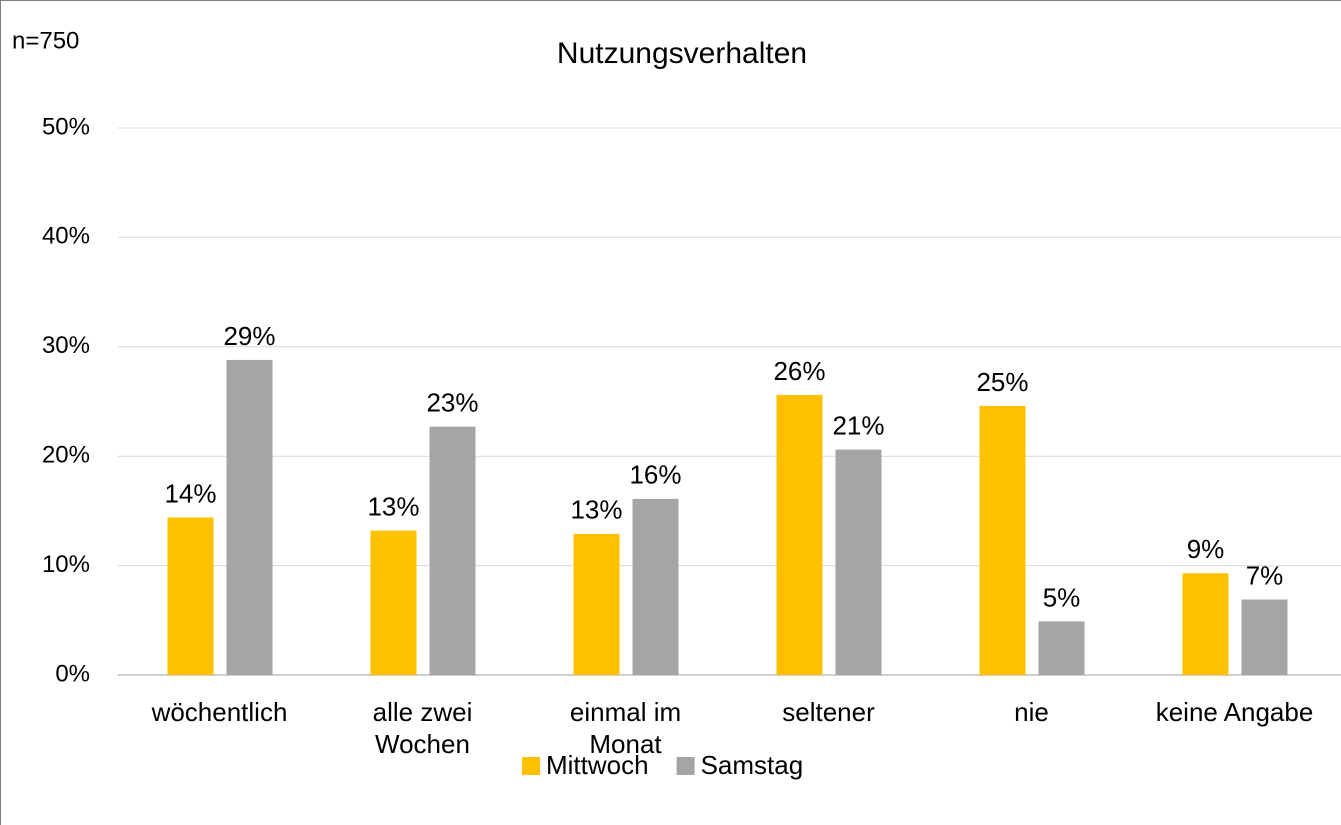  I want to click on y-tick-label: 50%, so click(66, 126).